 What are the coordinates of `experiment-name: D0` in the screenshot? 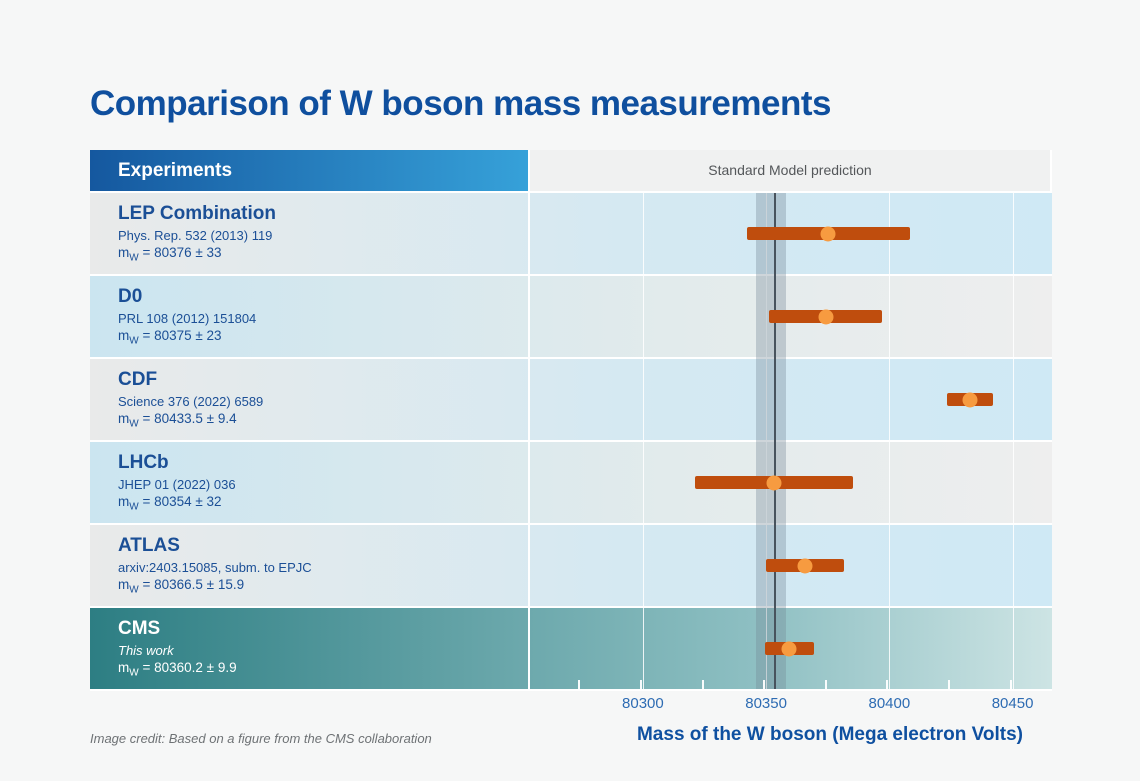 It's located at (130, 296).